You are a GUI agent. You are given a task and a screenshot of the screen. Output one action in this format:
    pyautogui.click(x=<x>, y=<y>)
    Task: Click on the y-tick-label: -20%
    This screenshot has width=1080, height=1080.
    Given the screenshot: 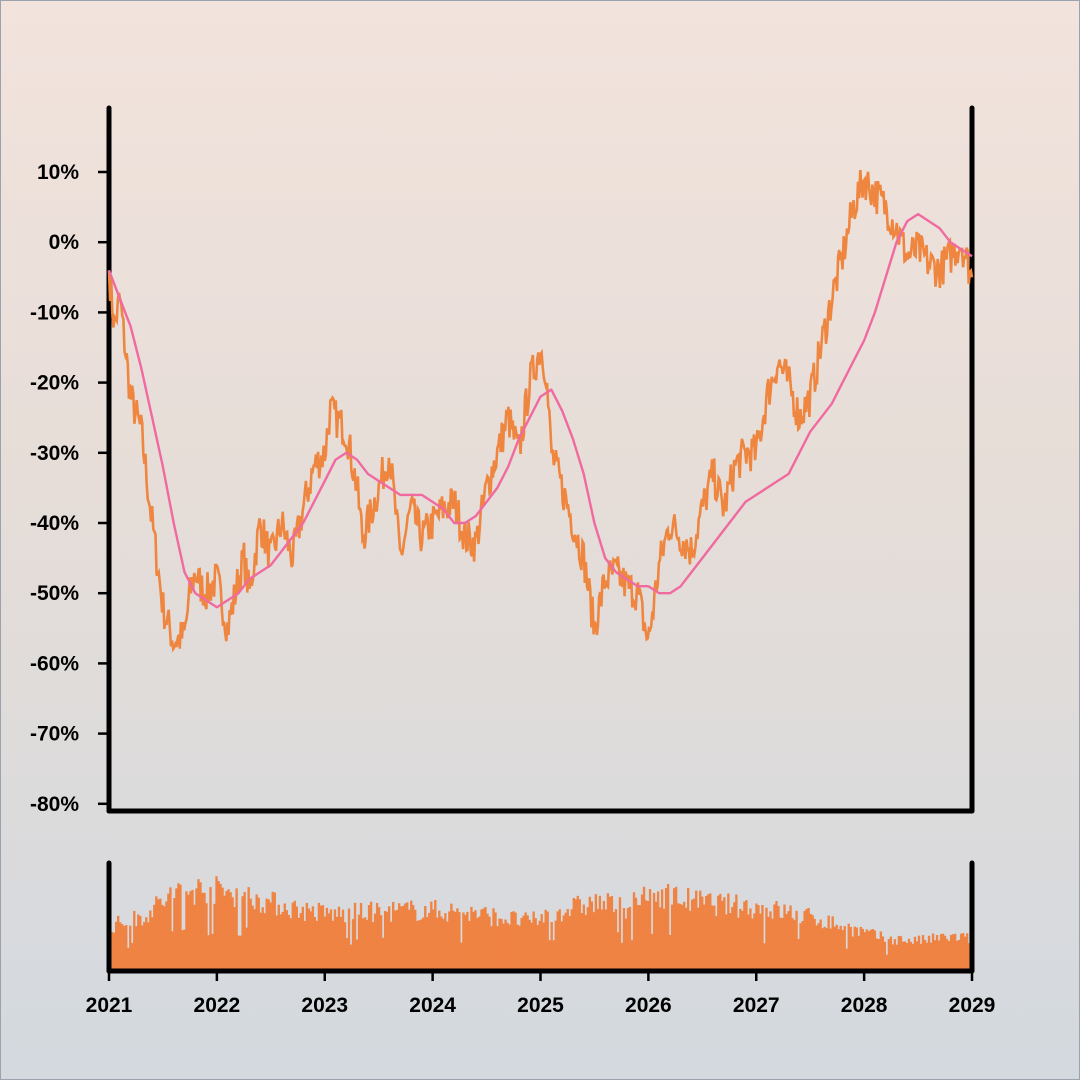 What is the action you would take?
    pyautogui.click(x=54, y=383)
    